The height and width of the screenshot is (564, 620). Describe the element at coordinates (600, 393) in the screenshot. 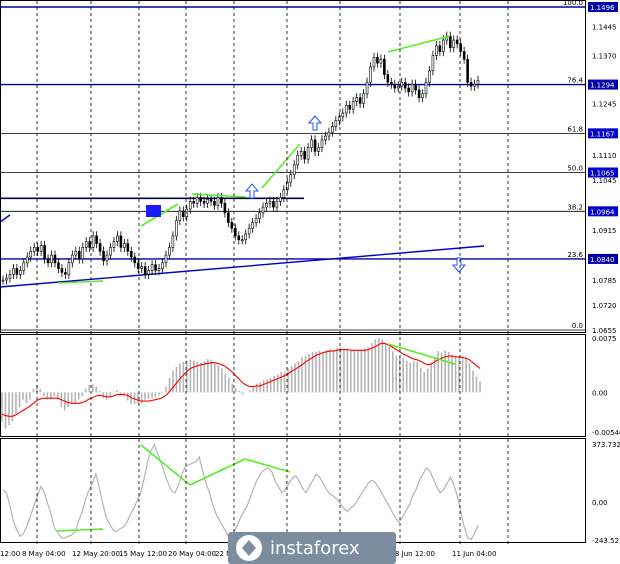

I see `macd-tick-label-1: 0.00` at that location.